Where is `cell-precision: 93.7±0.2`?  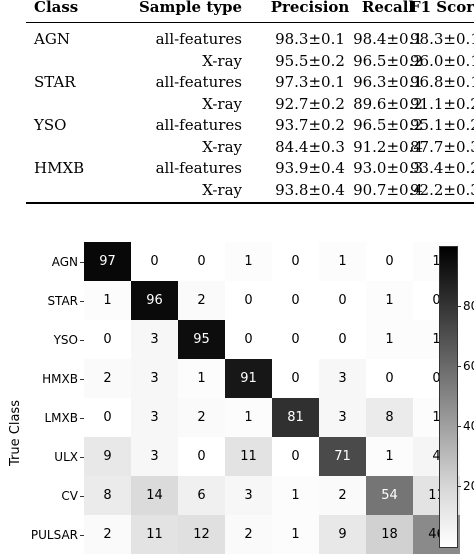
cell-precision: 93.7±0.2 is located at coordinates (310, 125).